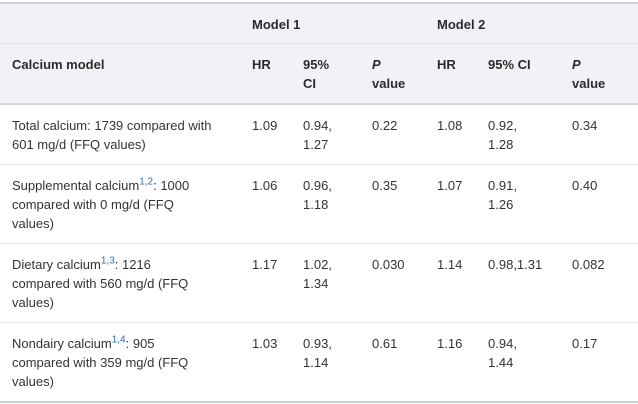 This screenshot has width=638, height=404. What do you see at coordinates (450, 343) in the screenshot?
I see `hr-cell-model2: 1.16` at bounding box center [450, 343].